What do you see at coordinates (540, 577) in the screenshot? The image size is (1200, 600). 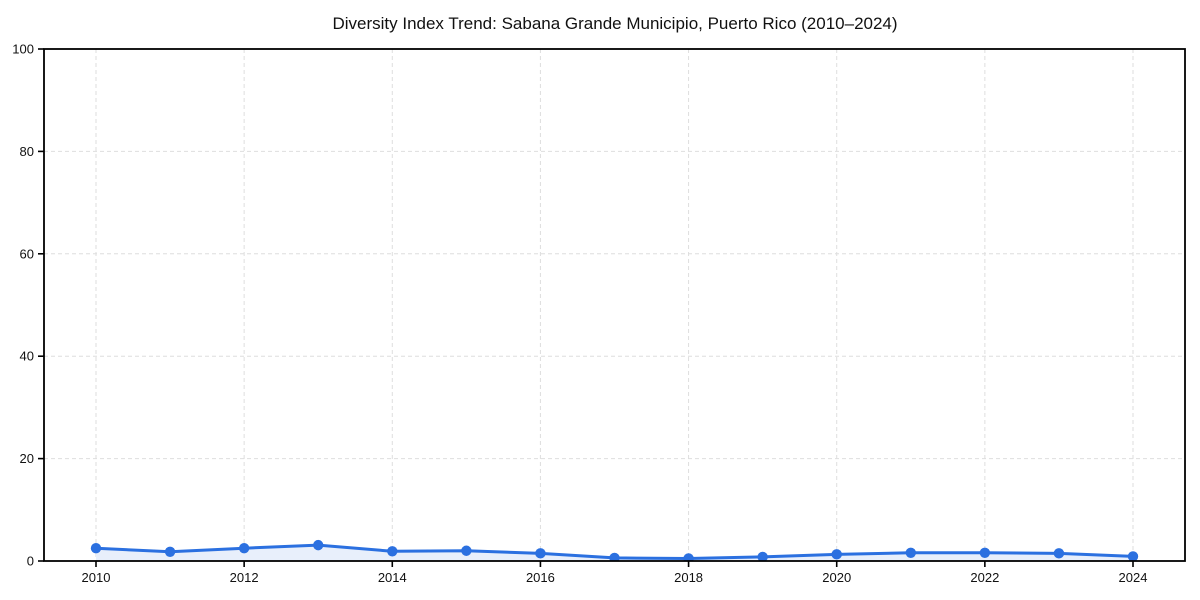 I see `x-axis-tick-label: 2016` at bounding box center [540, 577].